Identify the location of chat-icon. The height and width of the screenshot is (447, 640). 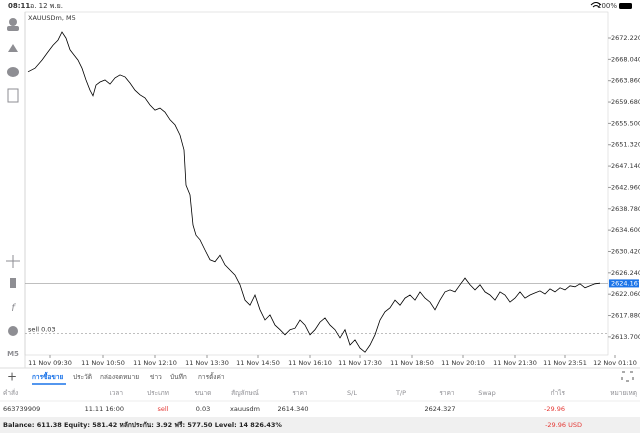
(13, 72).